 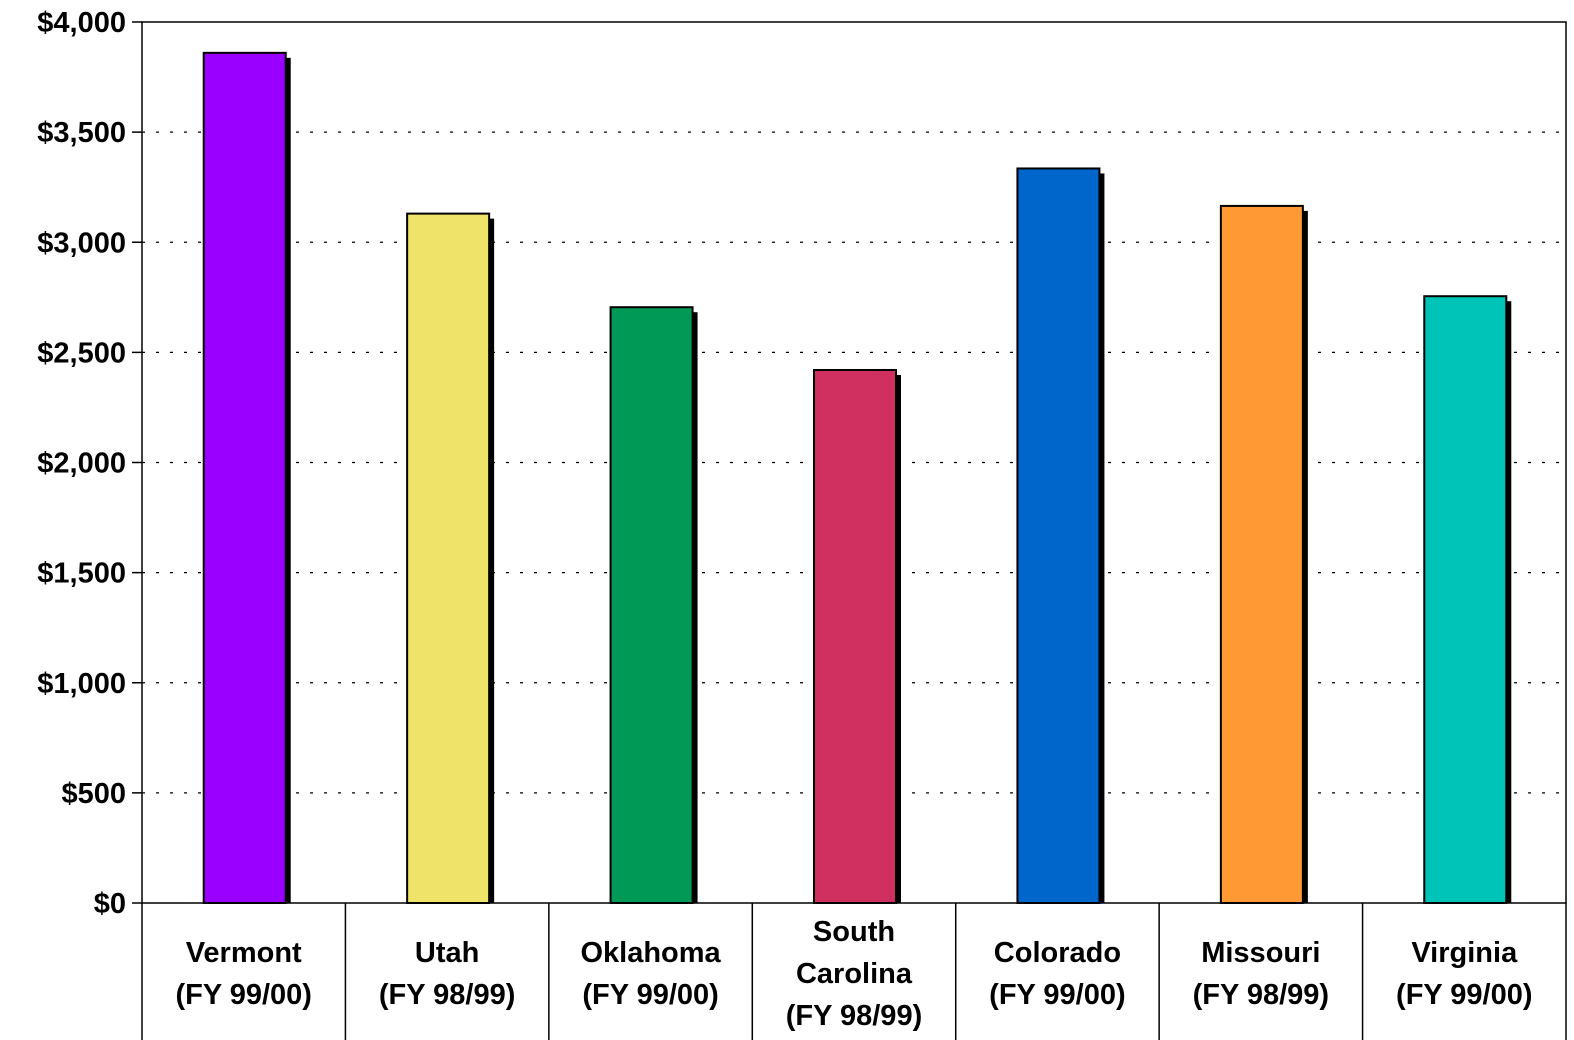 What do you see at coordinates (1057, 953) in the screenshot?
I see `x-category-label-line: Colorado` at bounding box center [1057, 953].